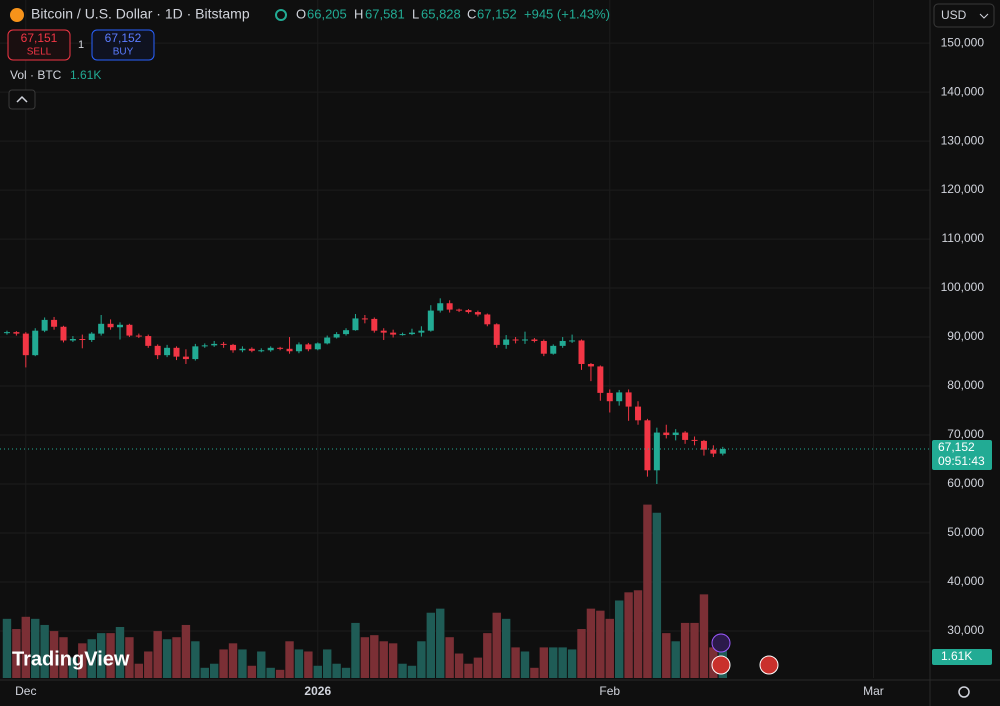 The height and width of the screenshot is (706, 1000). I want to click on settings-icon, so click(964, 692).